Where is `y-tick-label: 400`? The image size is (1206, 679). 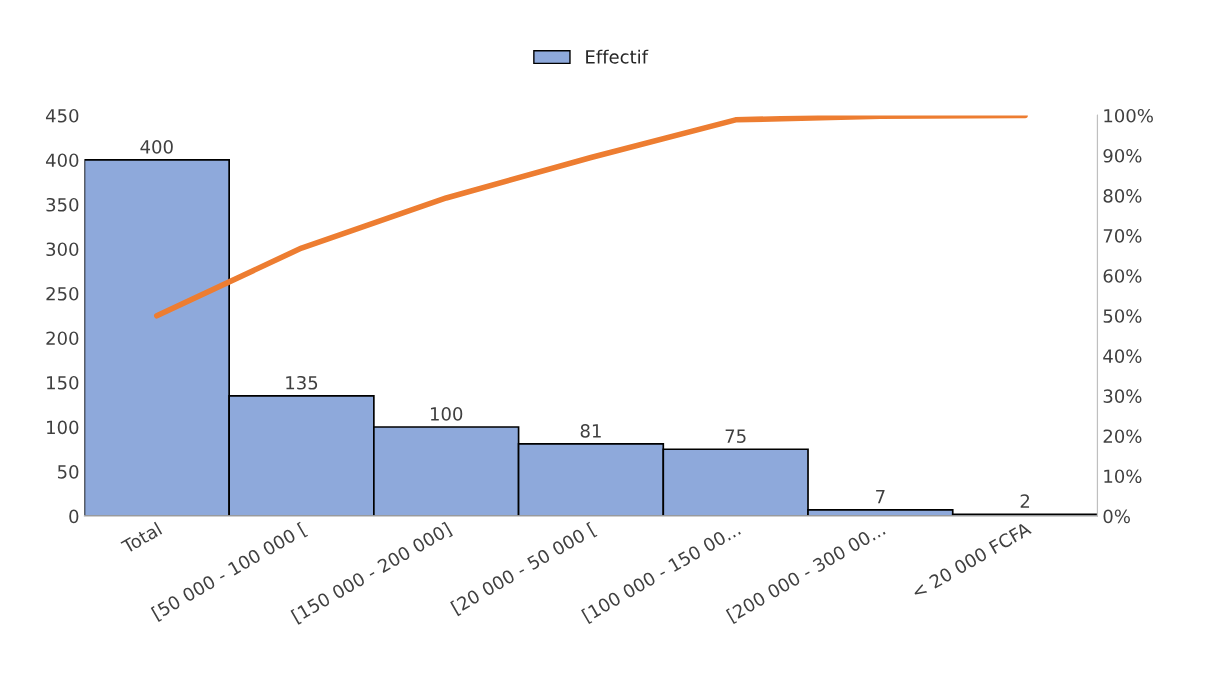 y-tick-label: 400 is located at coordinates (62, 160).